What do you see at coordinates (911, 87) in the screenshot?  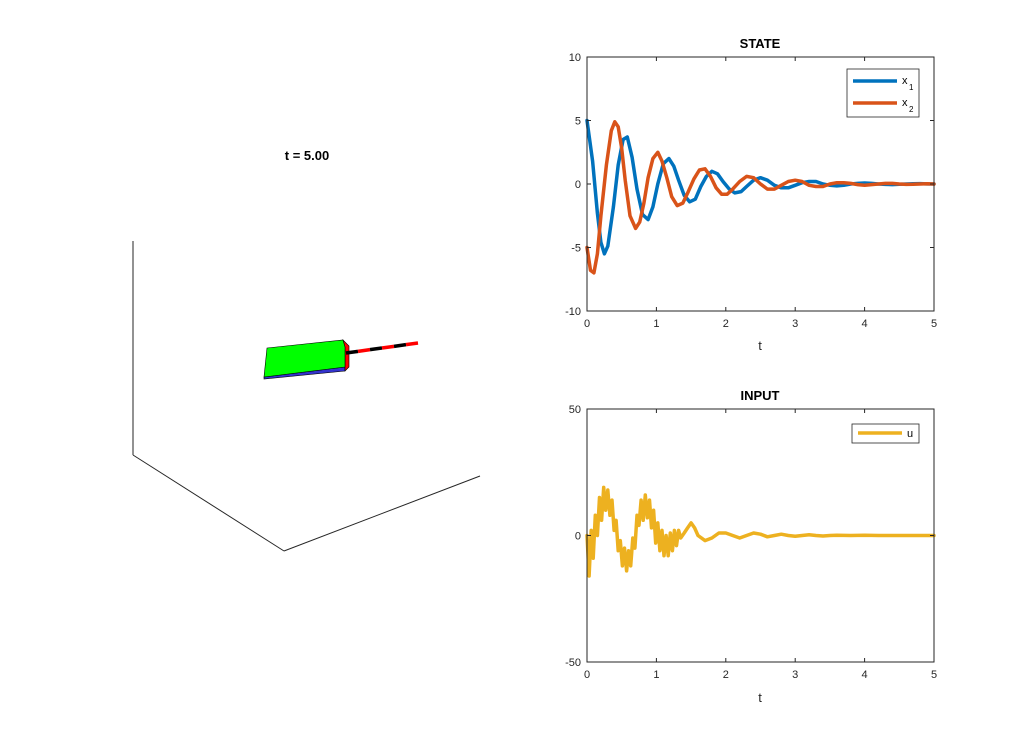 I see `legend-sub-x1: 1` at bounding box center [911, 87].